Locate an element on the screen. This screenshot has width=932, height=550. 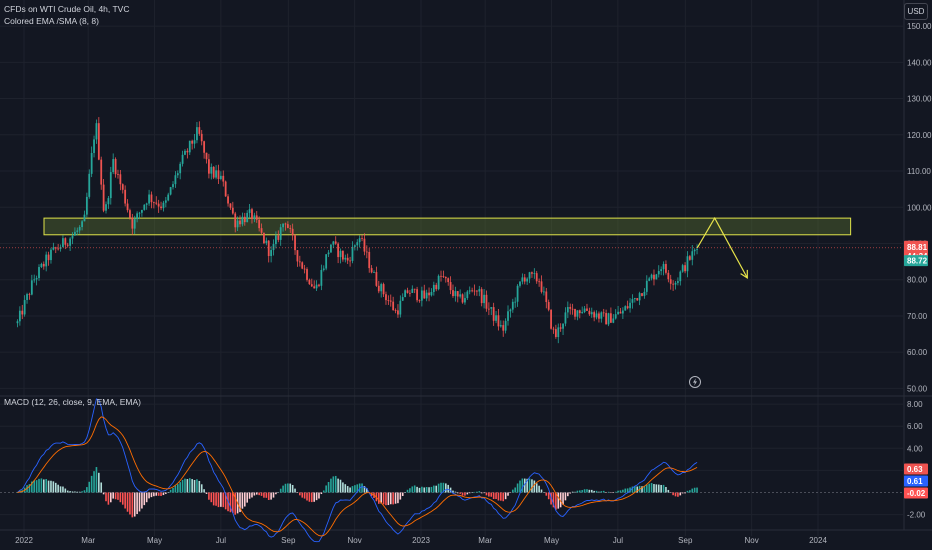
y-tick-label: 130.00 is located at coordinates (919, 99).